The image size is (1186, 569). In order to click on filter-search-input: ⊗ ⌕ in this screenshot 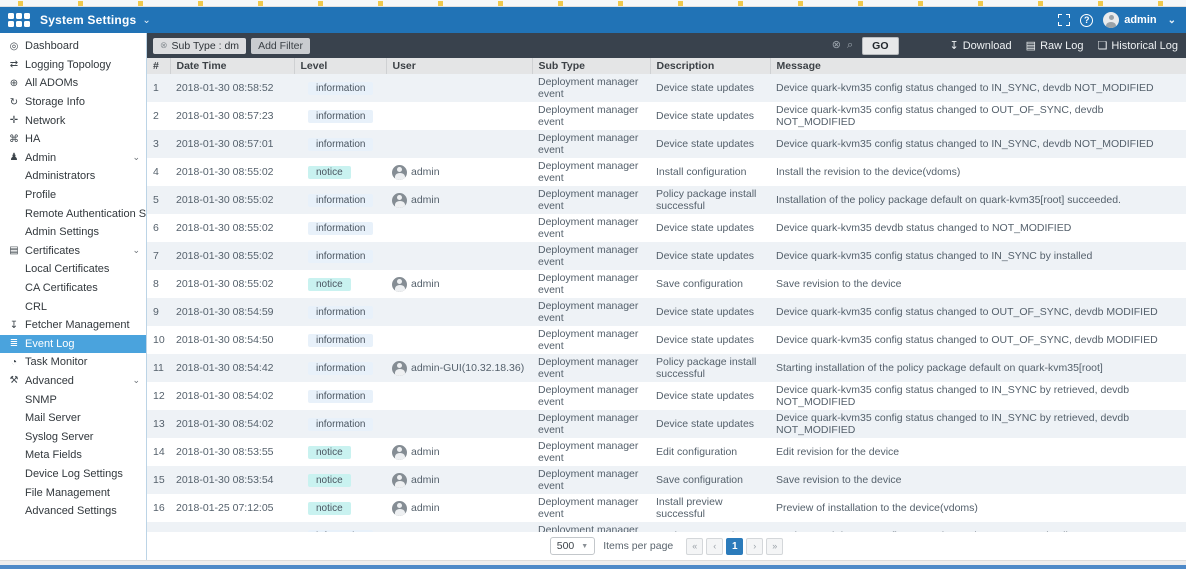, I will do `click(586, 45)`.